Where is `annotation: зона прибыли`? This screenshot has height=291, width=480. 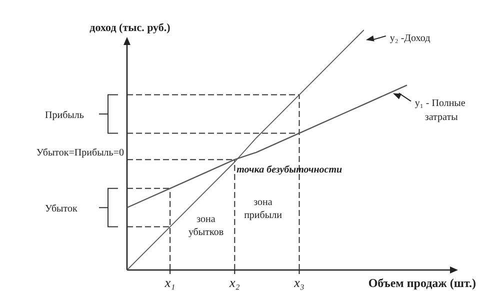
annotation: зона прибыли is located at coordinates (263, 209).